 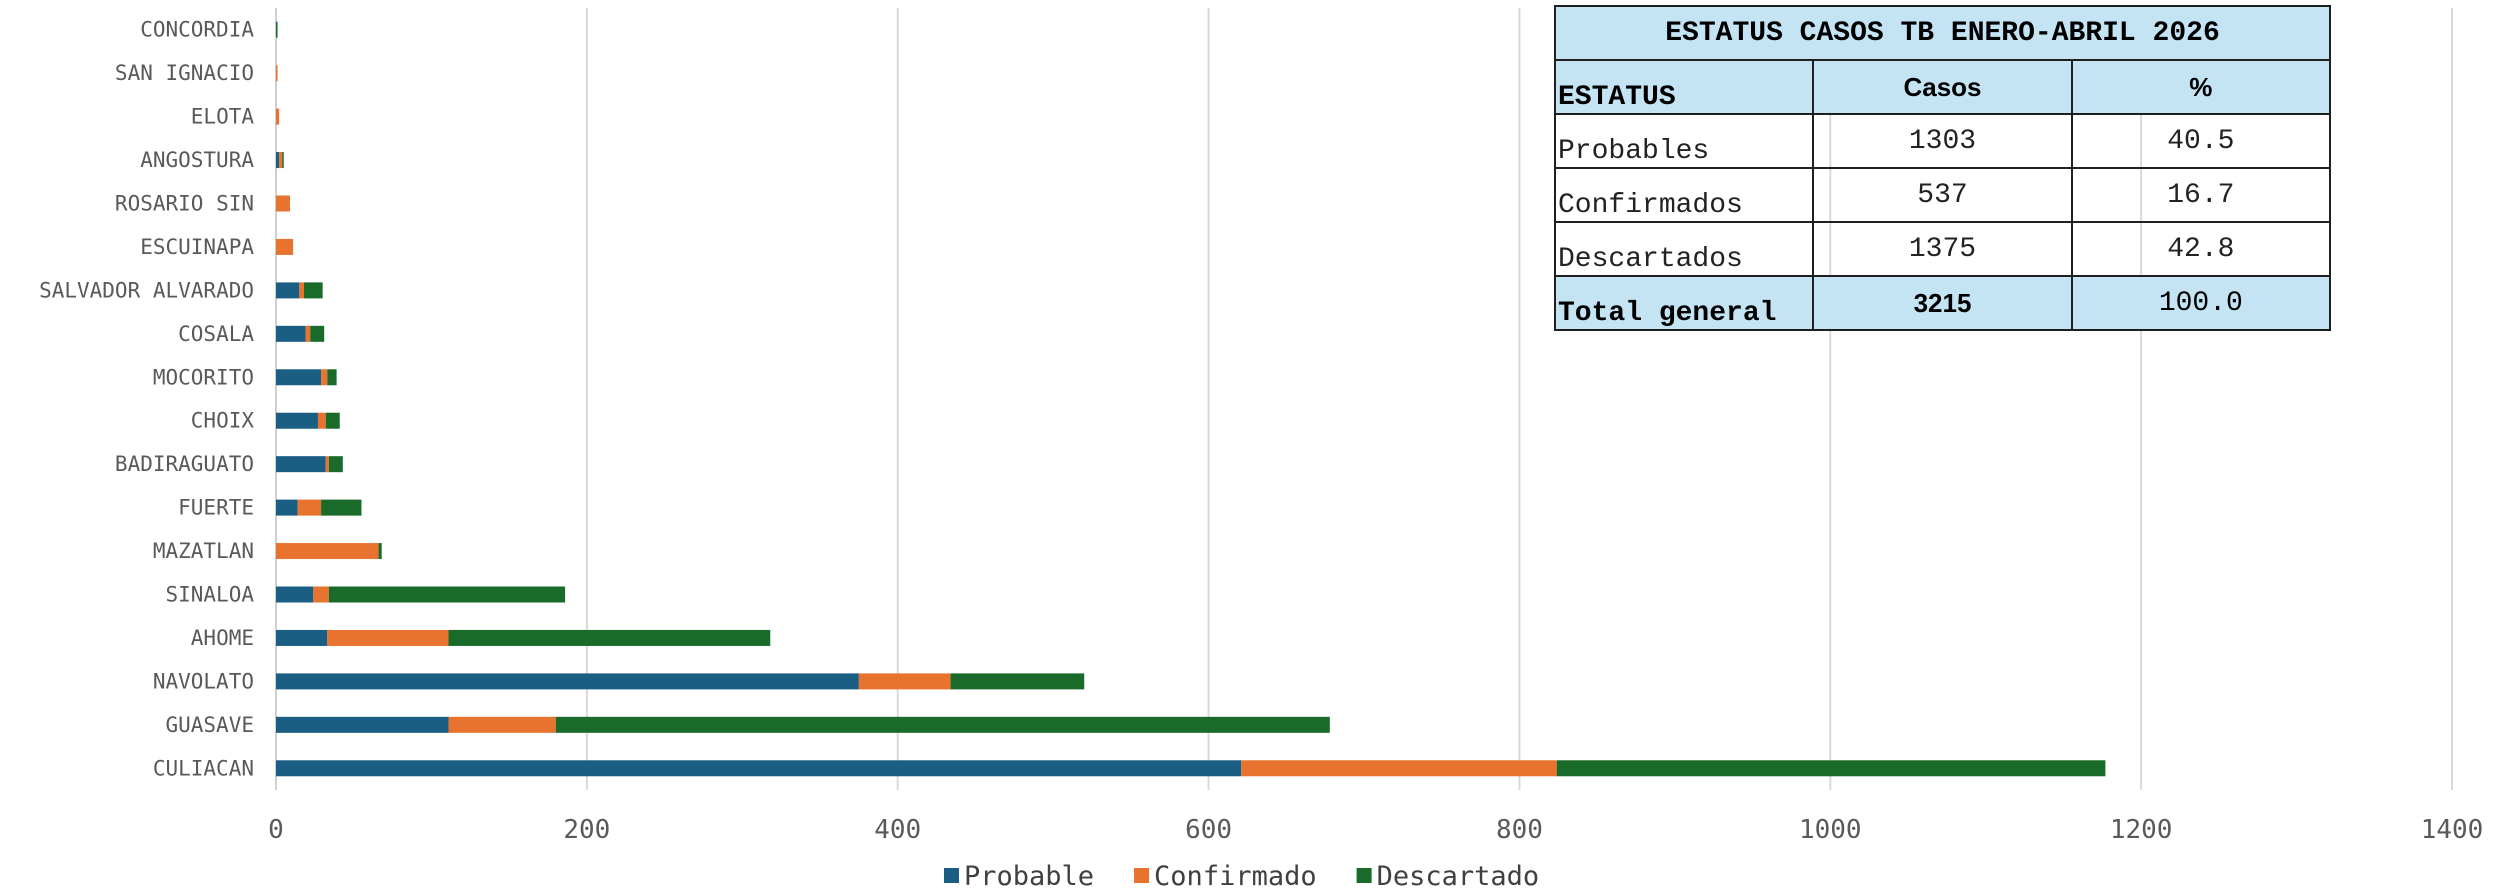 I want to click on x-tick-label: 1400, so click(x=2452, y=830).